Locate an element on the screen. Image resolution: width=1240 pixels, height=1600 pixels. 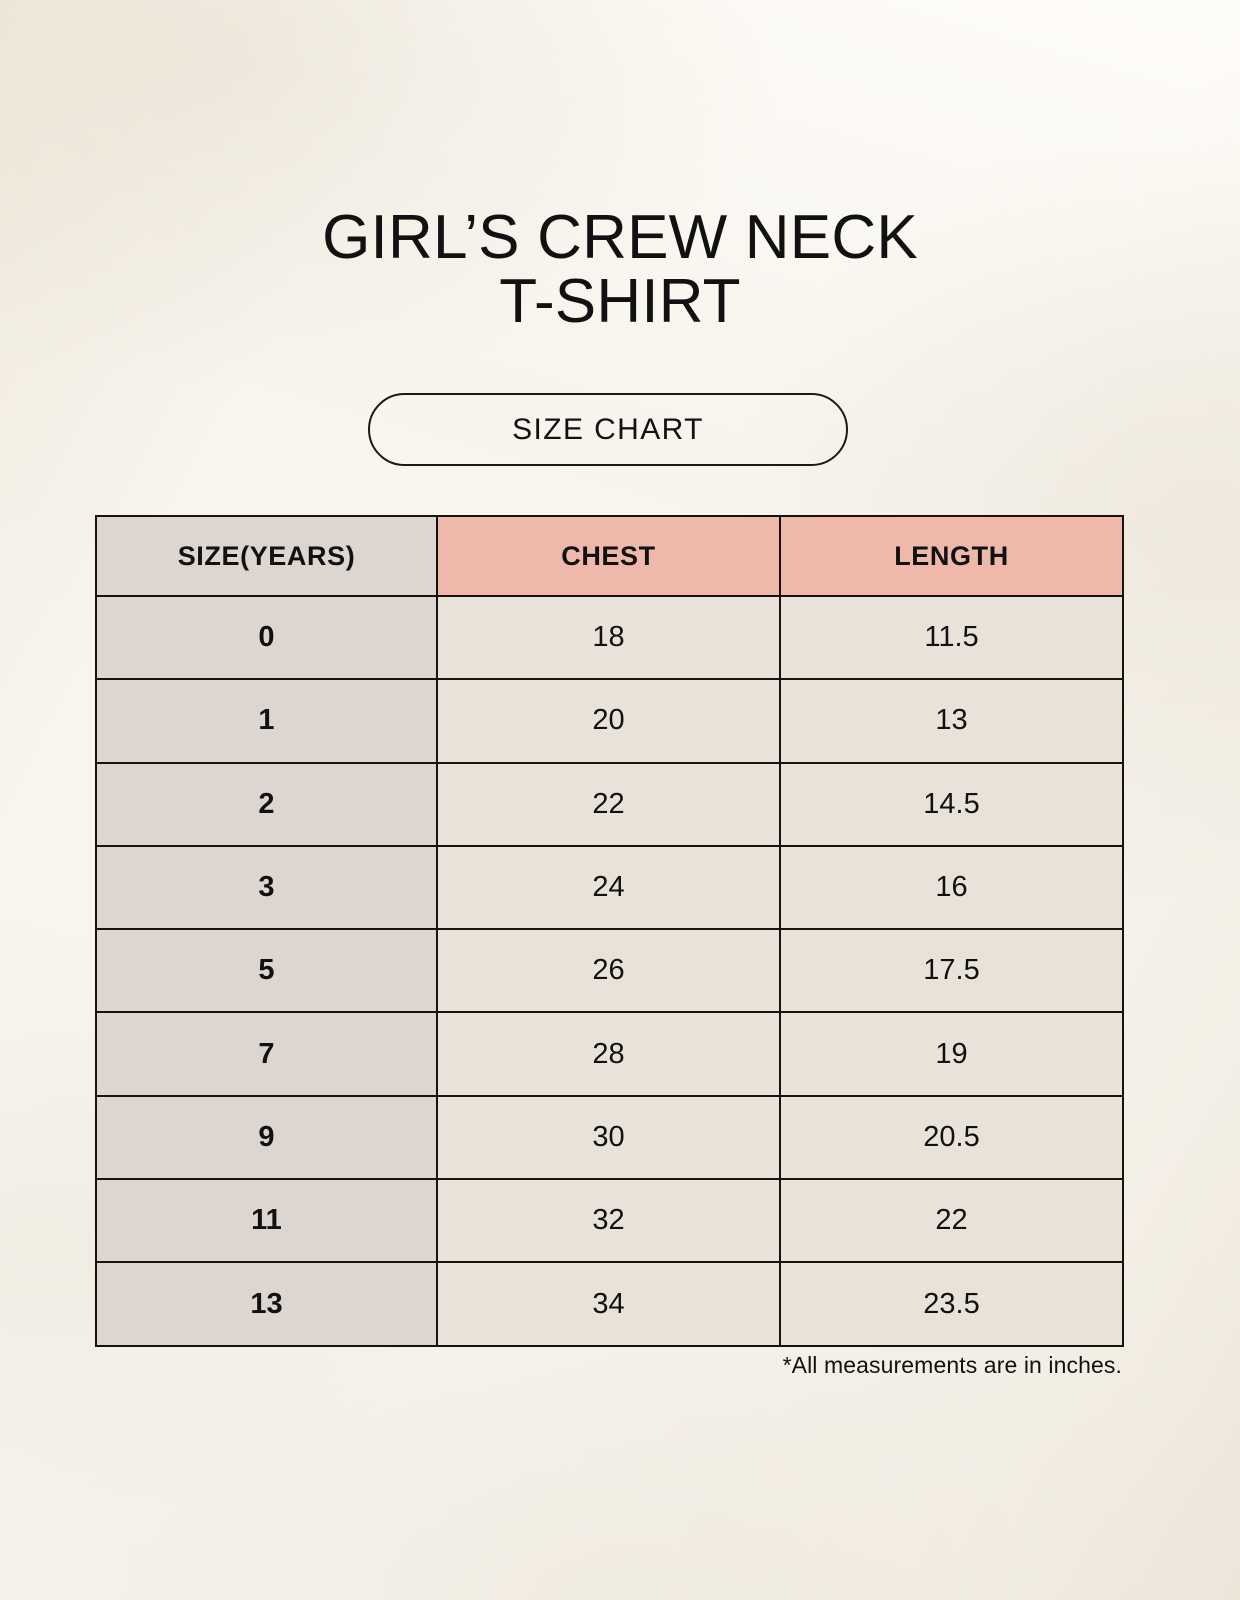
table-header-row: SIZE(YEARS) CHEST LENGTH is located at coordinates (609, 556).